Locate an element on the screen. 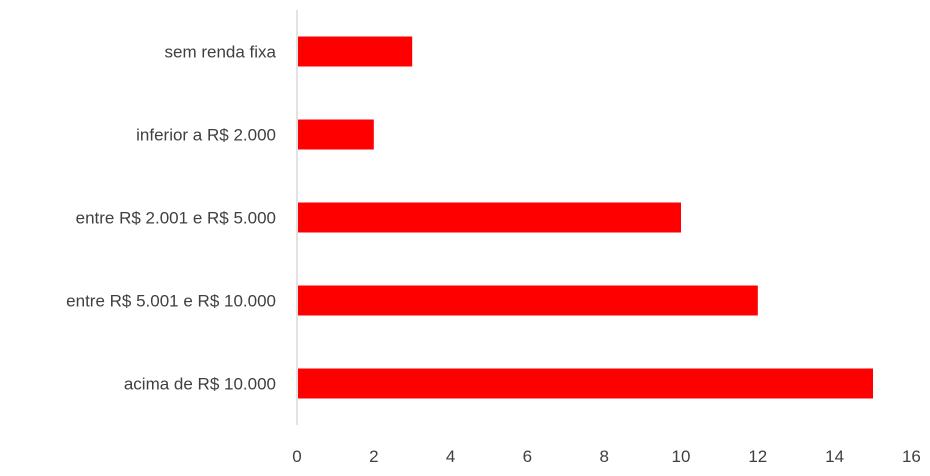 This screenshot has width=930, height=476. x-tick-labels: 0 2 4 6 8 10 12 14 16 is located at coordinates (606, 456).